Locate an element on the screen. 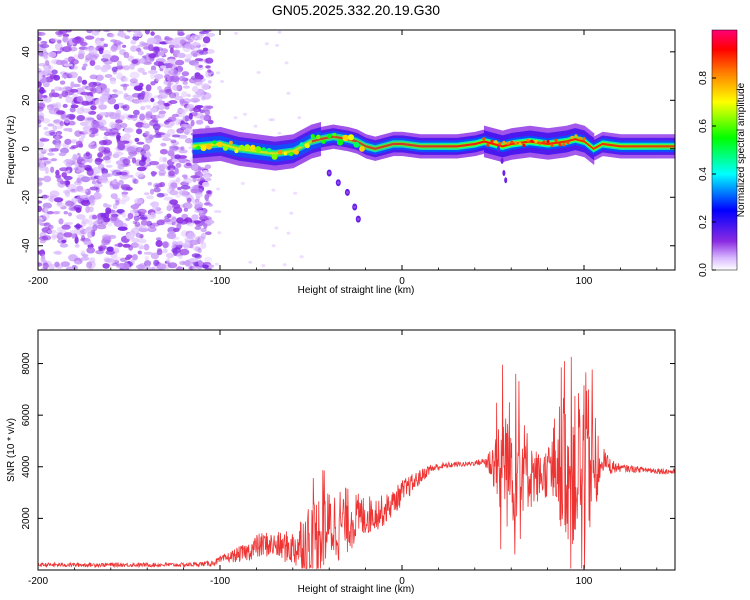 The image size is (750, 600). x-tick-label: 100 is located at coordinates (584, 581).